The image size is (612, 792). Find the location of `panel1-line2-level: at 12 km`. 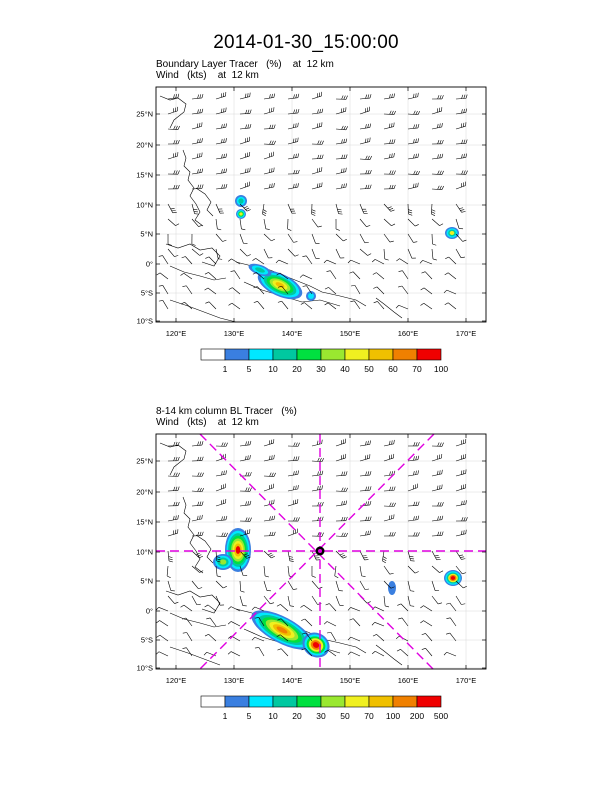

panel1-line2-level: at 12 km is located at coordinates (238, 75).